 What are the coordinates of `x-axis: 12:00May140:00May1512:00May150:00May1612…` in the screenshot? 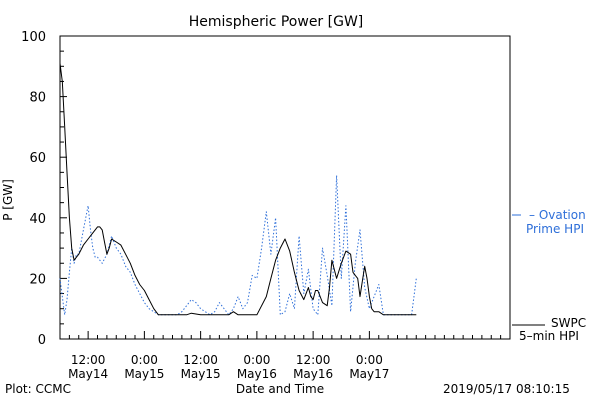 It's located at (285, 356).